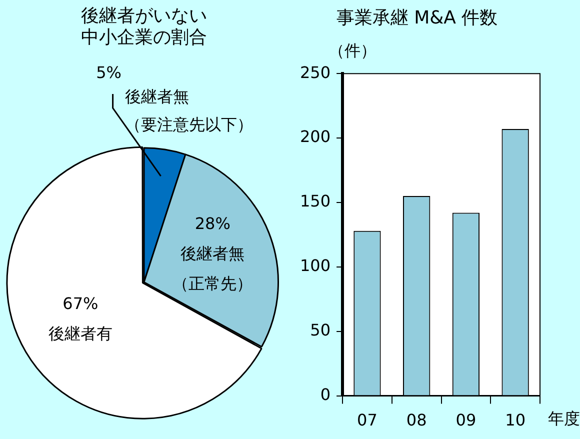 The width and height of the screenshot is (580, 439). Describe the element at coordinates (212, 224) in the screenshot. I see `data-label: 28%` at that location.